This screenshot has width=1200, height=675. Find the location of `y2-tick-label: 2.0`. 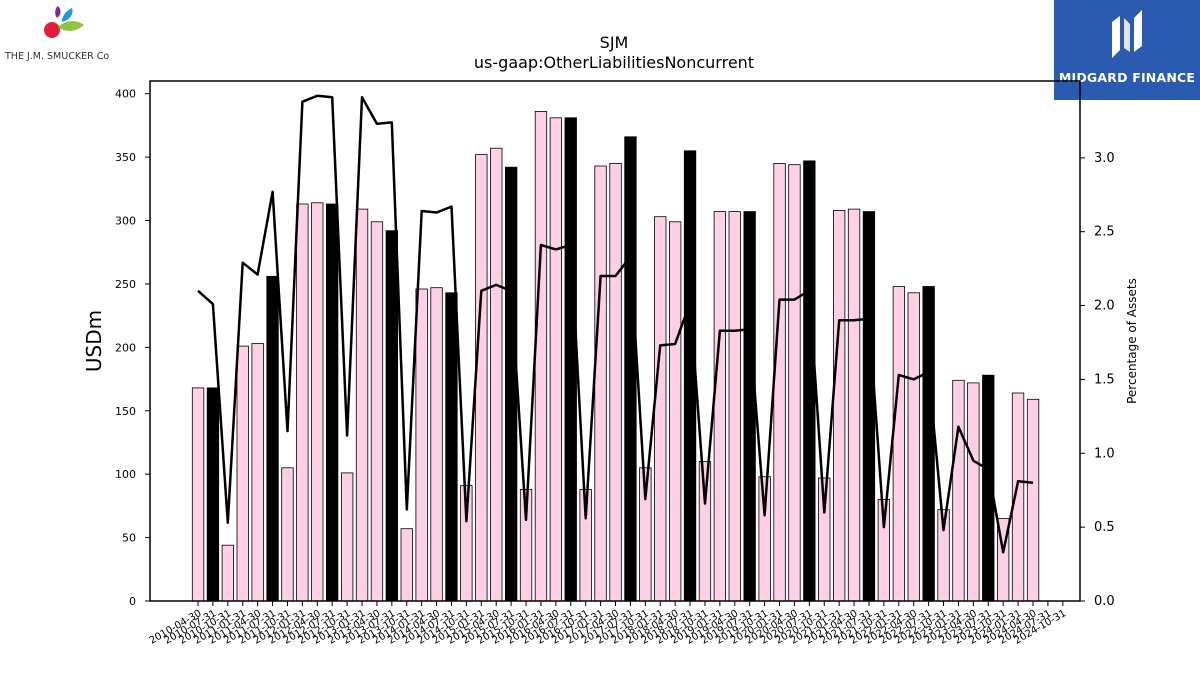

y2-tick-label: 2.0 is located at coordinates (1104, 306).